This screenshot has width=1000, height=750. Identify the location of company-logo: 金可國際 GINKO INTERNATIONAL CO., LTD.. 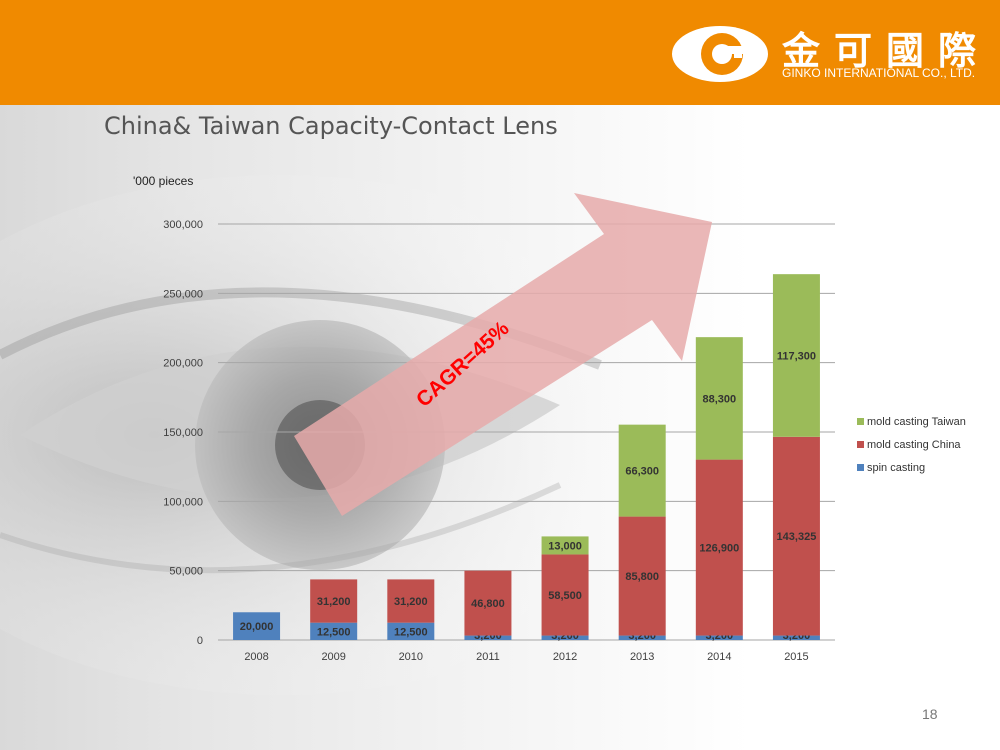
(825, 54).